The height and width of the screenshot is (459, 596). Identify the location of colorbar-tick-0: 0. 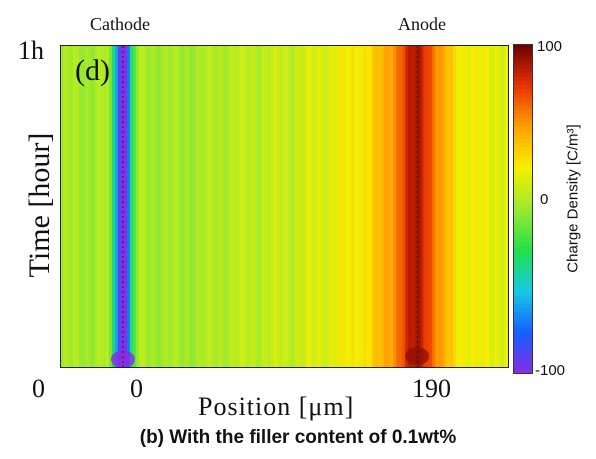
(544, 199).